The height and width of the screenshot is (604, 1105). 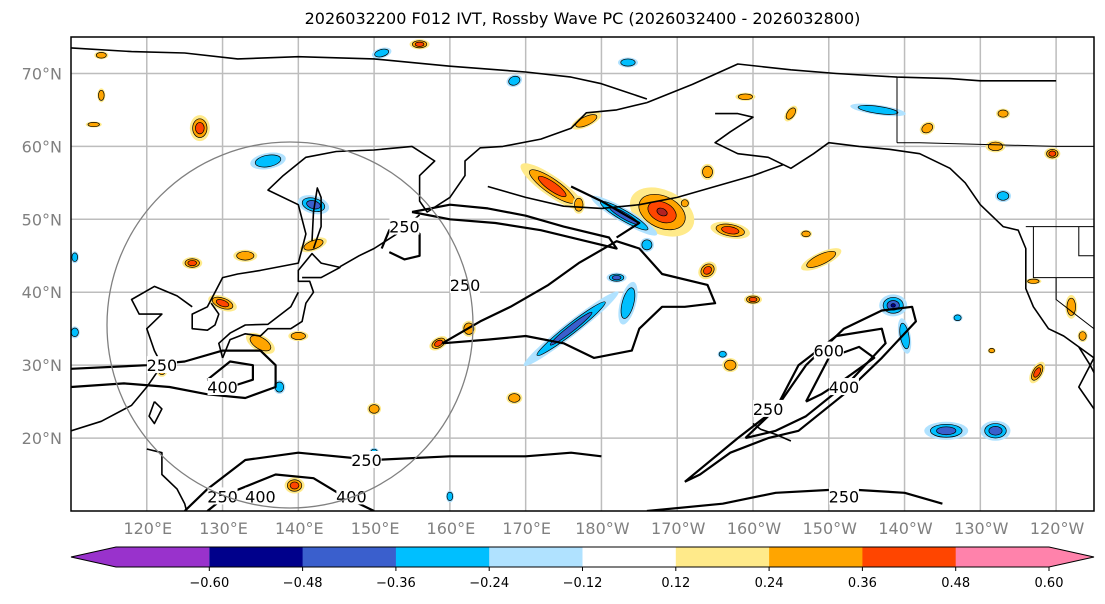 I want to click on latitude-label: 60°N, so click(x=42, y=146).